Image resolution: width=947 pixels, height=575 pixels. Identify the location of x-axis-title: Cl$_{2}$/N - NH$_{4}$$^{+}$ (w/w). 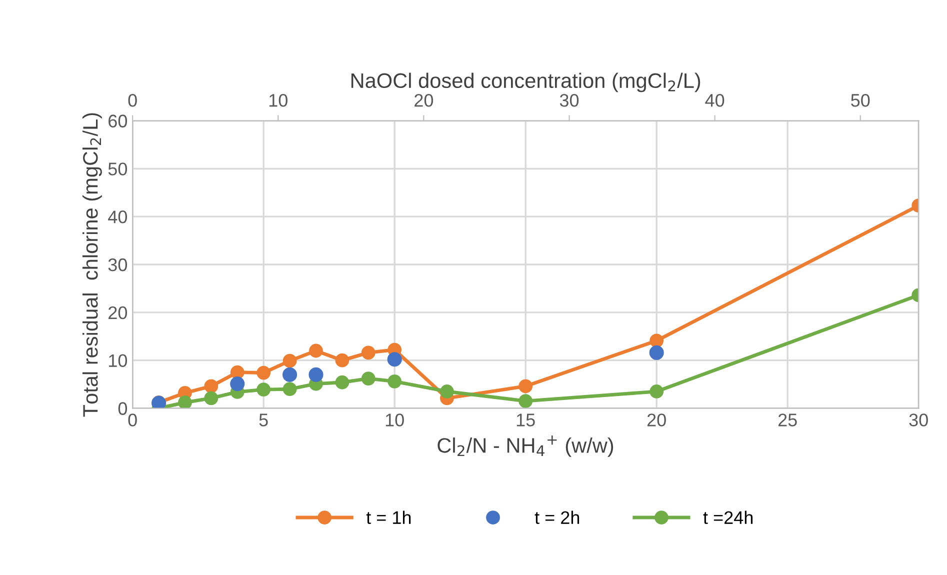
(526, 446).